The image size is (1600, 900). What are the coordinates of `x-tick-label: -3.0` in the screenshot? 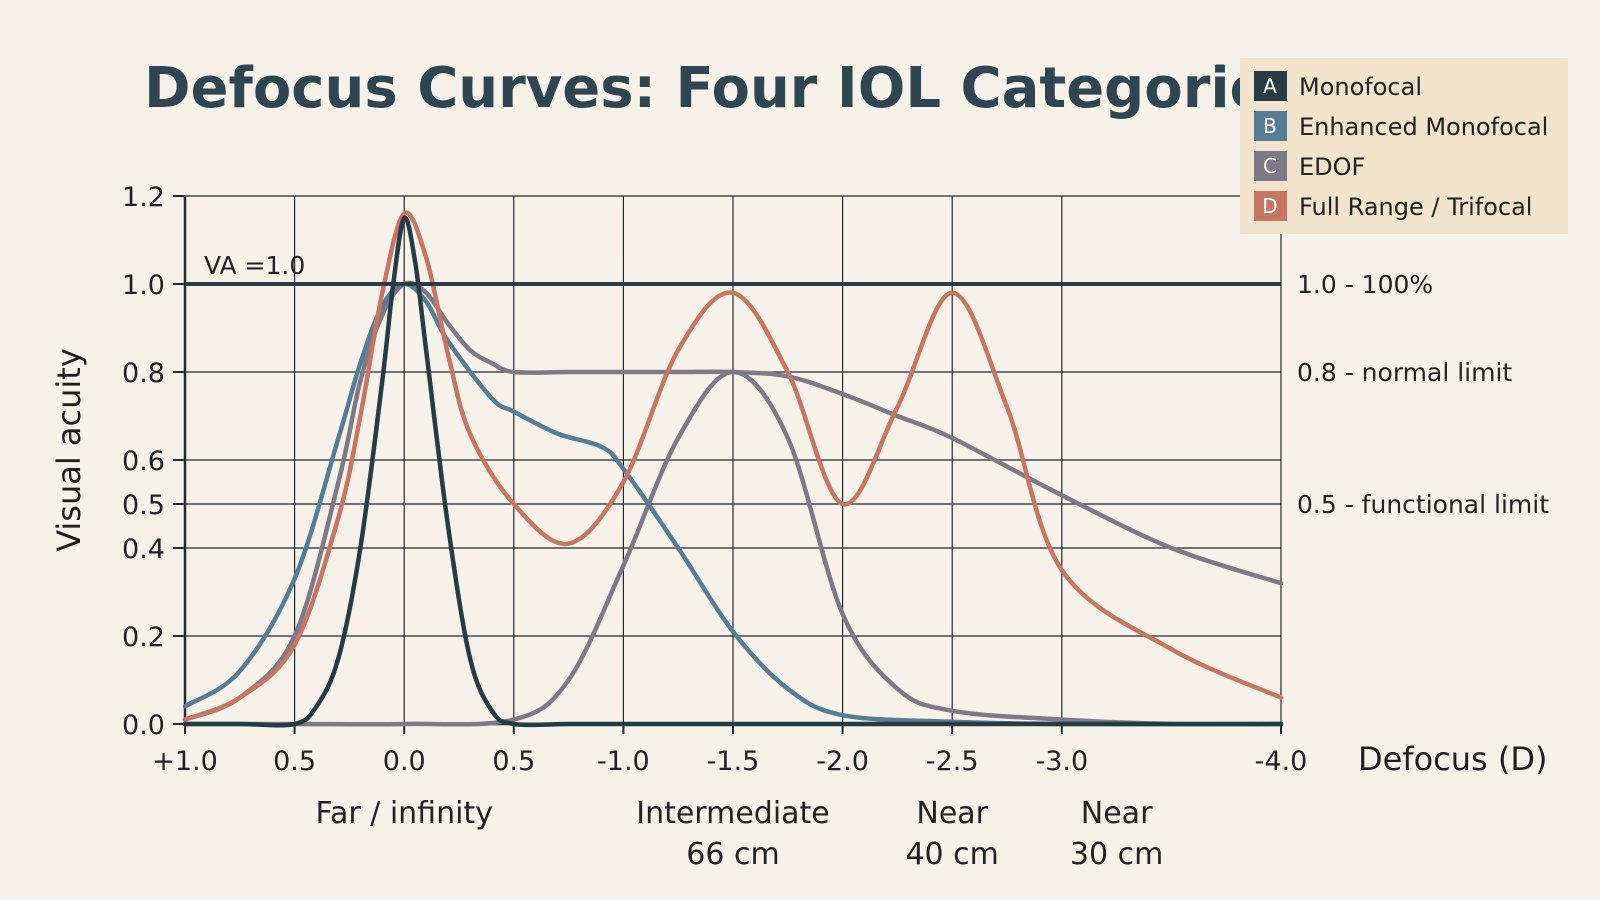 It's located at (1061, 761).